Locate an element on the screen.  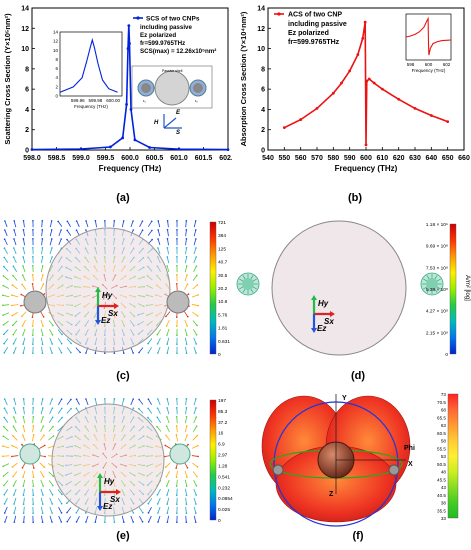
y-tick-label: 4 is located at coordinates (27, 110).